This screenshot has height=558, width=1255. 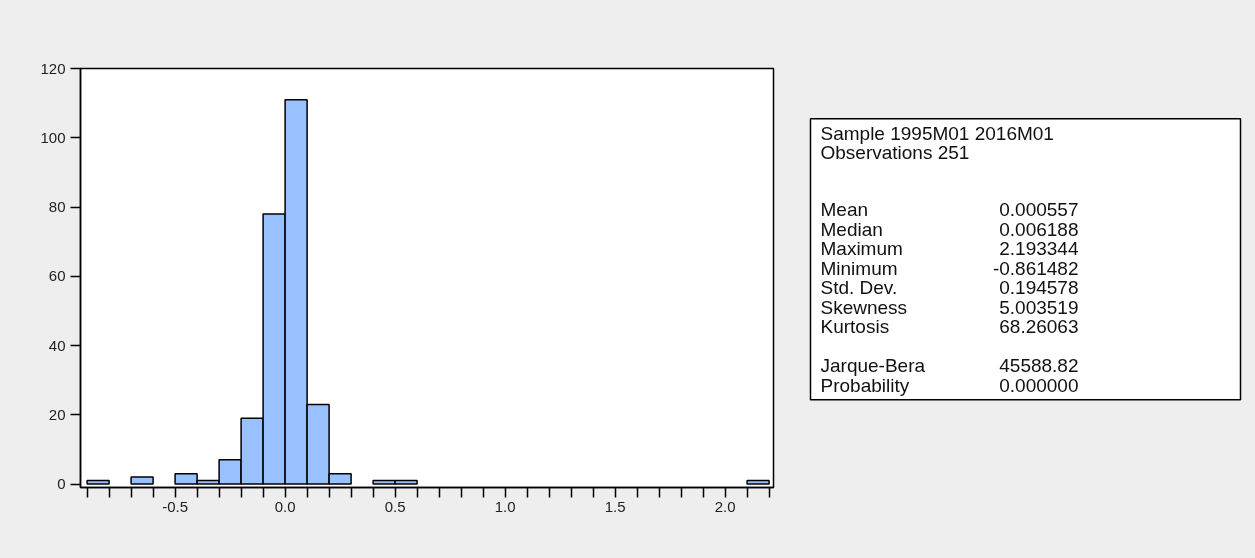 I want to click on y-tick-label: 80, so click(x=57, y=207).